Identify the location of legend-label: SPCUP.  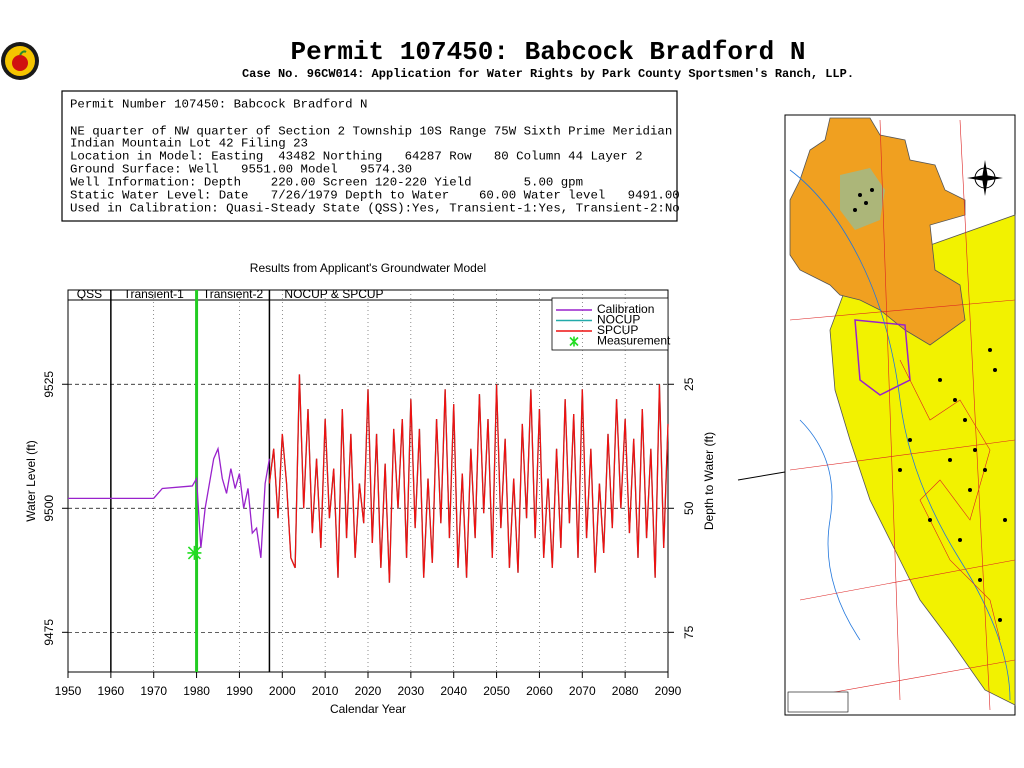
(617, 330).